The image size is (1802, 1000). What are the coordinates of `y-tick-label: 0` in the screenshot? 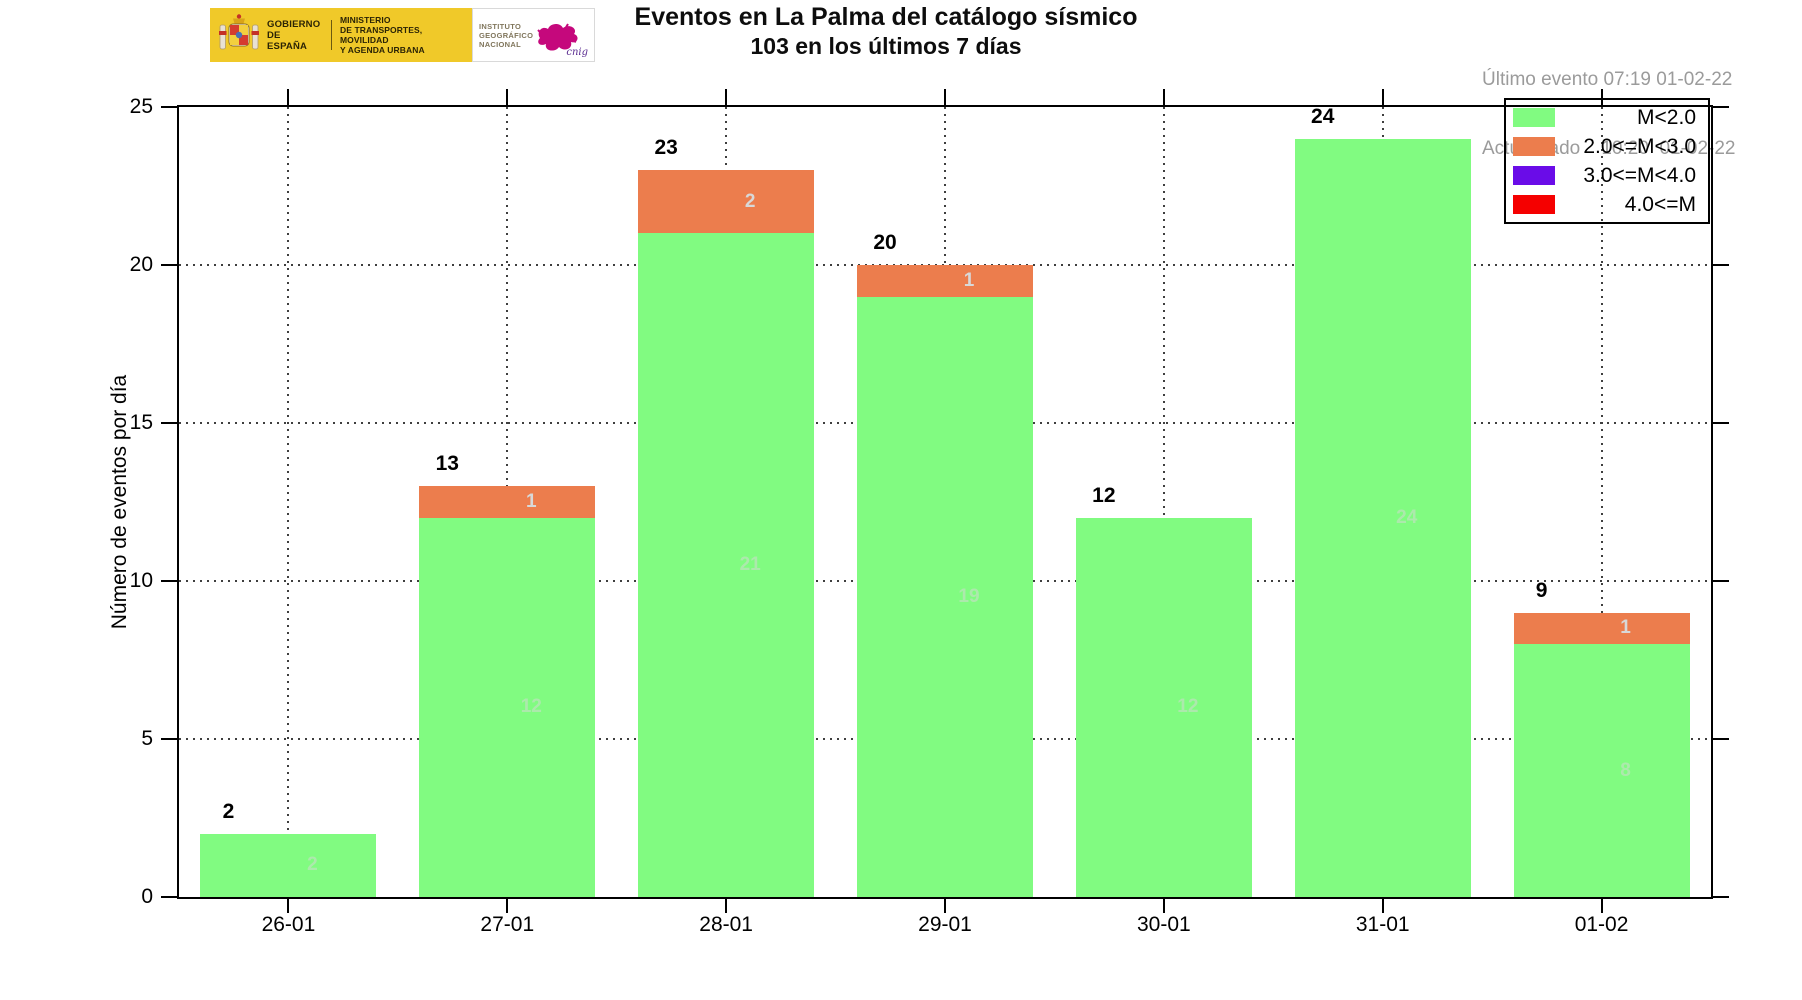 It's located at (147, 896).